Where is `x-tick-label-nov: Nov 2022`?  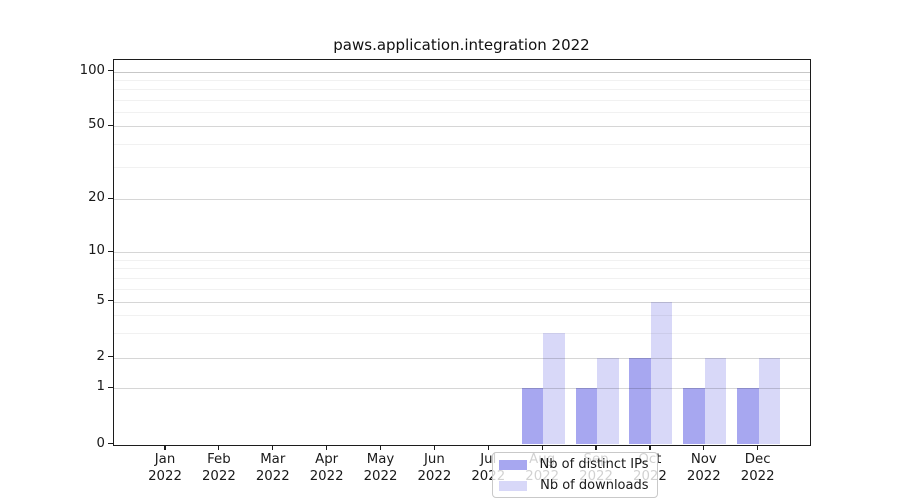 x-tick-label-nov: Nov 2022 is located at coordinates (703, 468).